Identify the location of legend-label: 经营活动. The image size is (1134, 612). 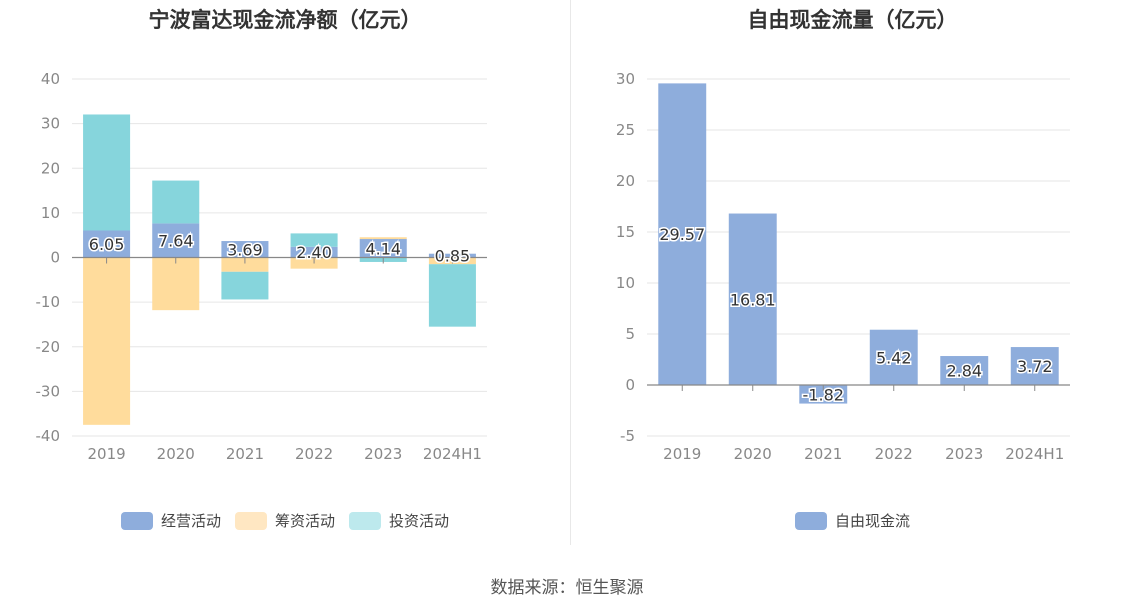
(190, 521).